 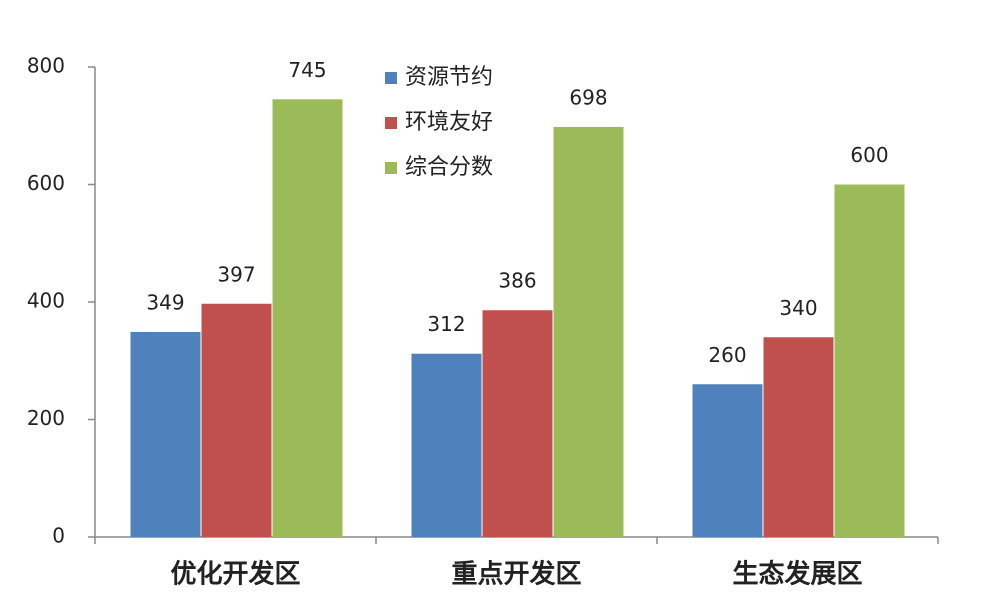 I want to click on value-label: 745, so click(x=307, y=70).